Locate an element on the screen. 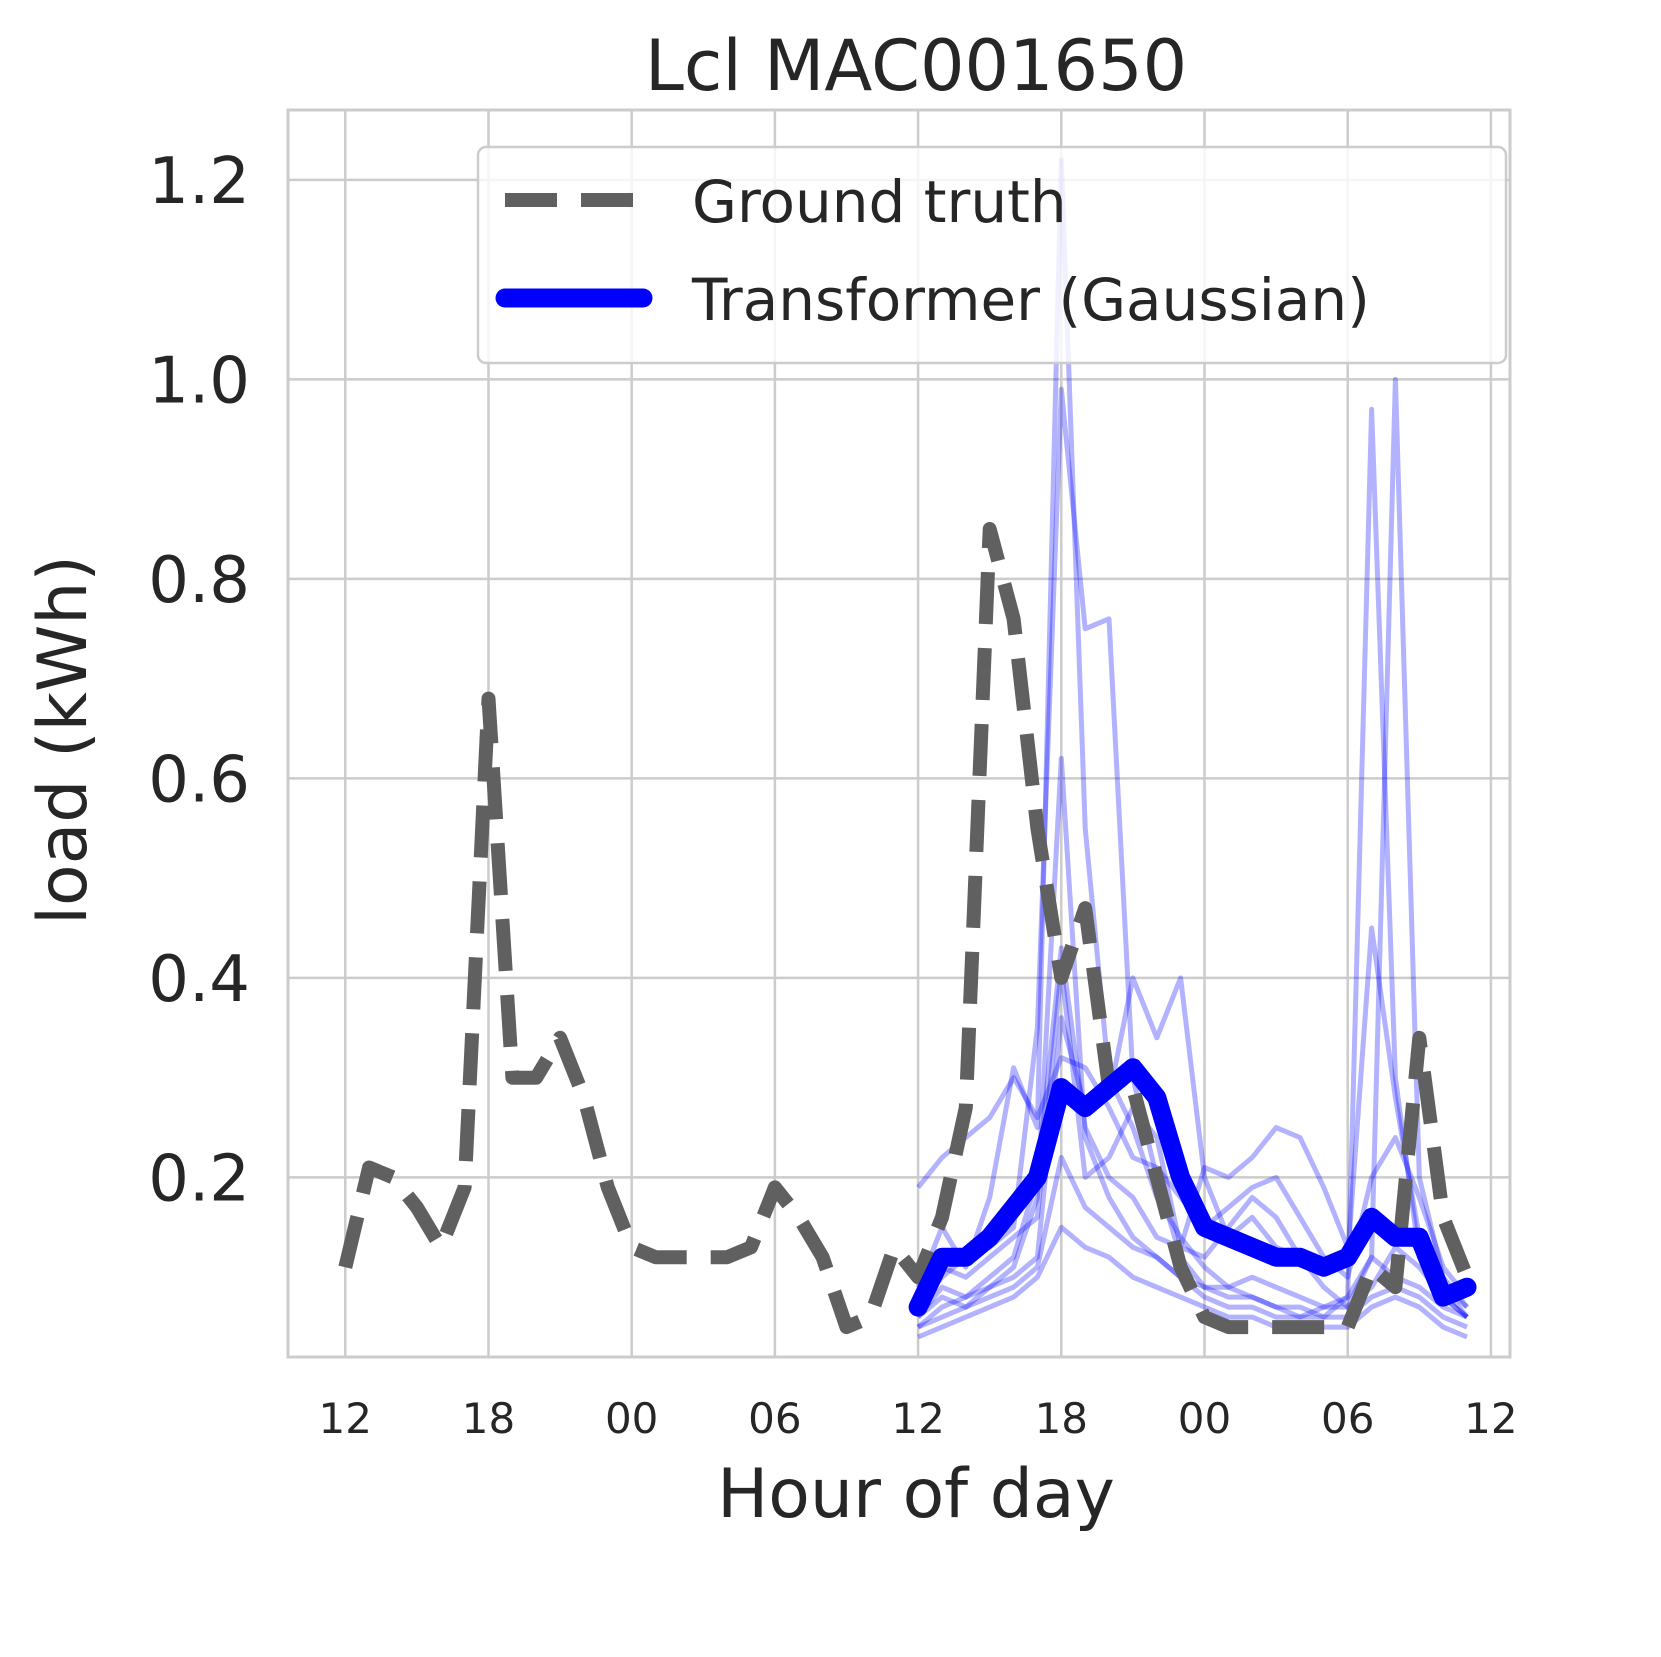  y-tick-label: 0.4 is located at coordinates (199, 980).